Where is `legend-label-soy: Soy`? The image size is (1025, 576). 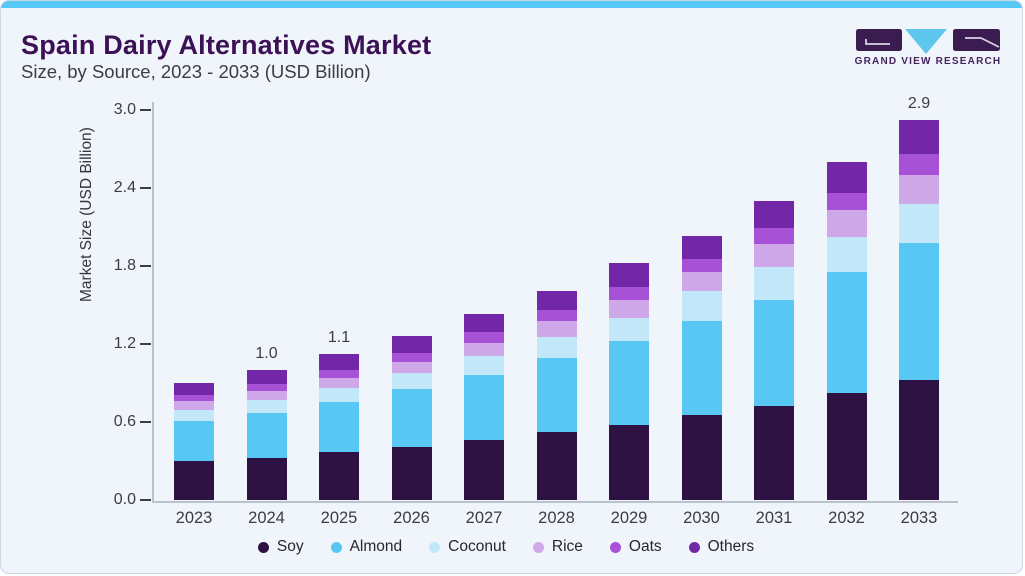
legend-label-soy: Soy is located at coordinates (290, 546).